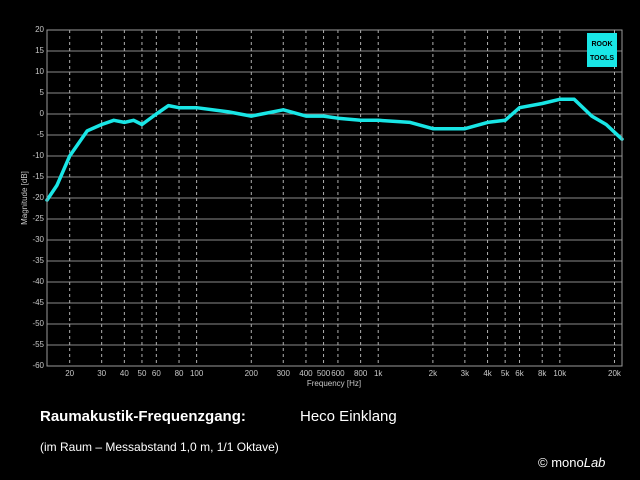  Describe the element at coordinates (39, 71) in the screenshot. I see `y-tick-label: 10` at that location.